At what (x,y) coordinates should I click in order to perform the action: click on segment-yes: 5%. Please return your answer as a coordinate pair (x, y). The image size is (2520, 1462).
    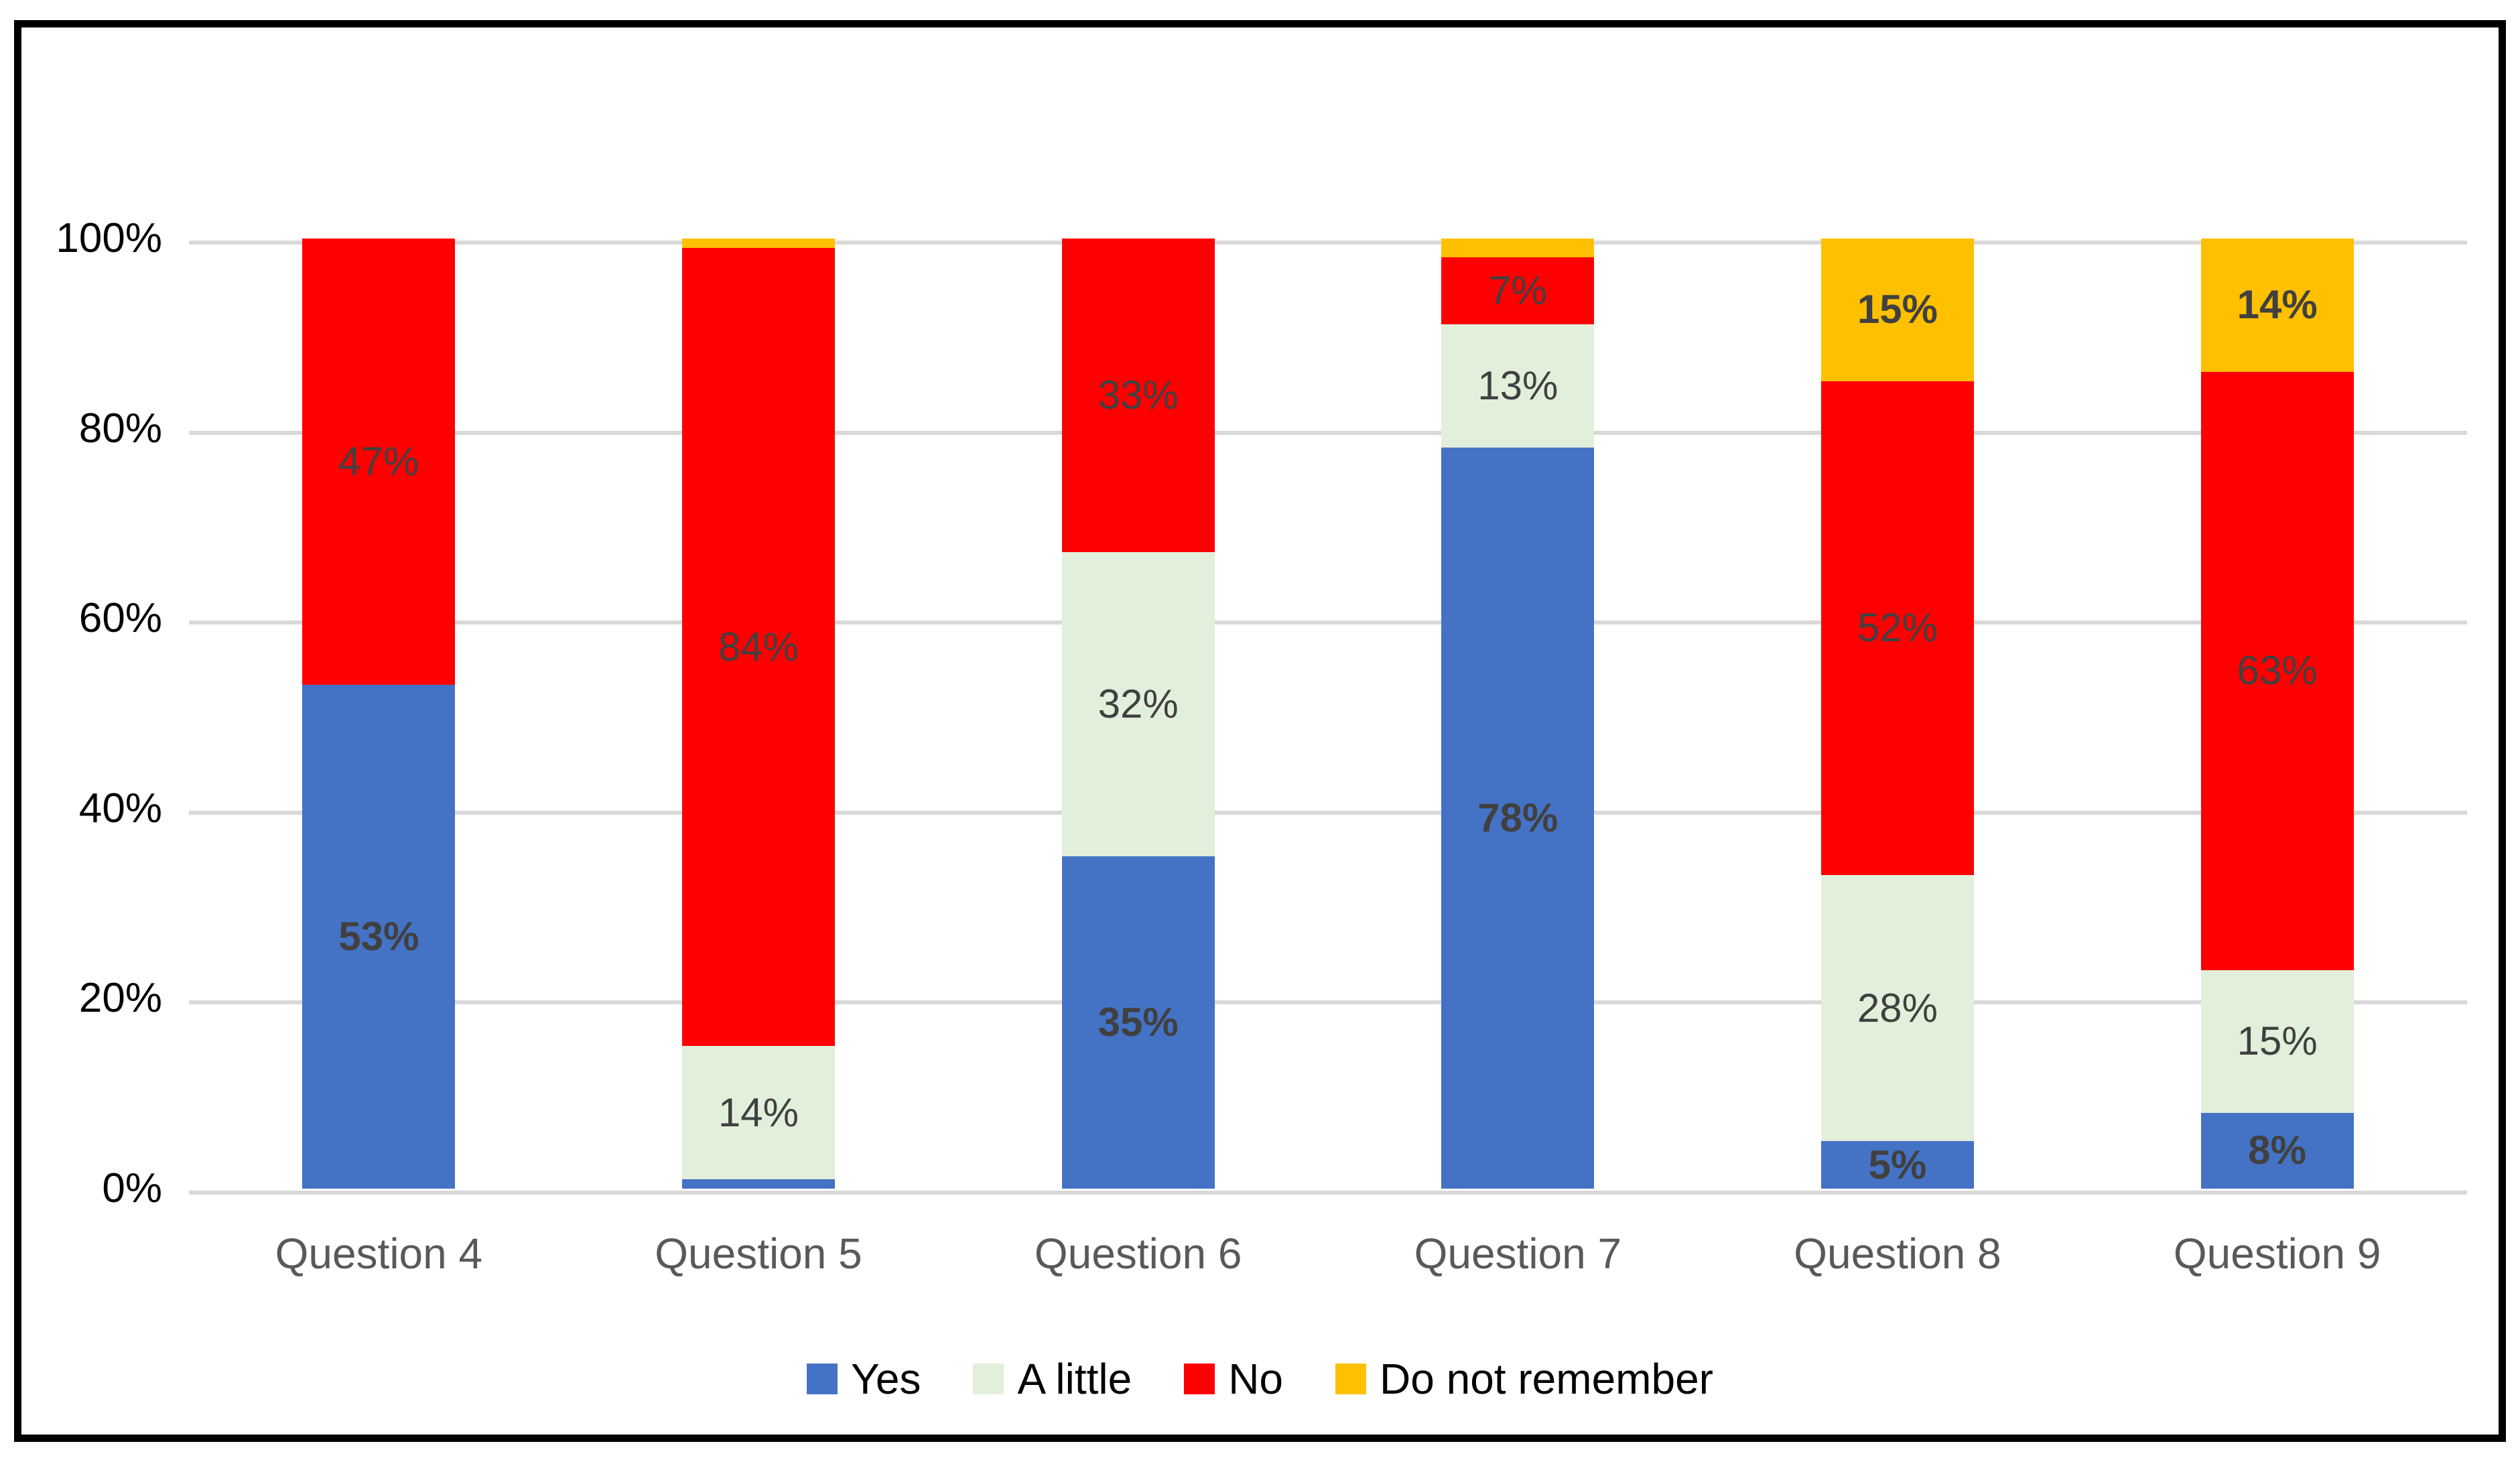
    Looking at the image, I should click on (1897, 1165).